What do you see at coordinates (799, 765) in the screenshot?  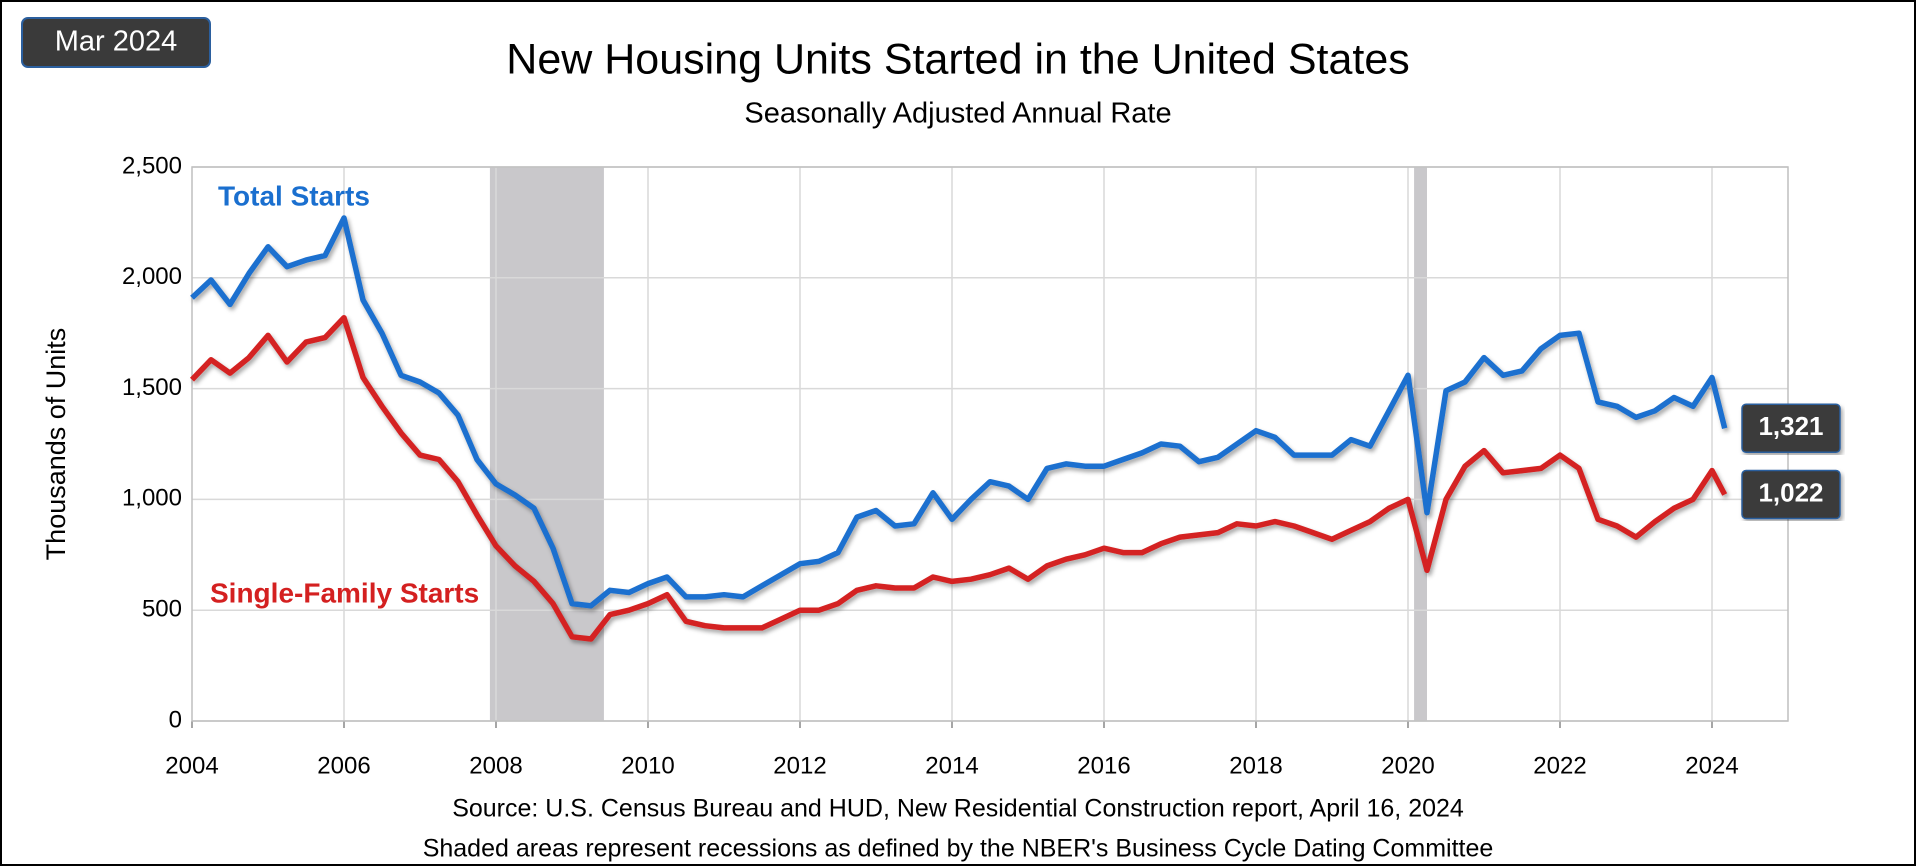 I see `x-tick-label: 2012` at bounding box center [799, 765].